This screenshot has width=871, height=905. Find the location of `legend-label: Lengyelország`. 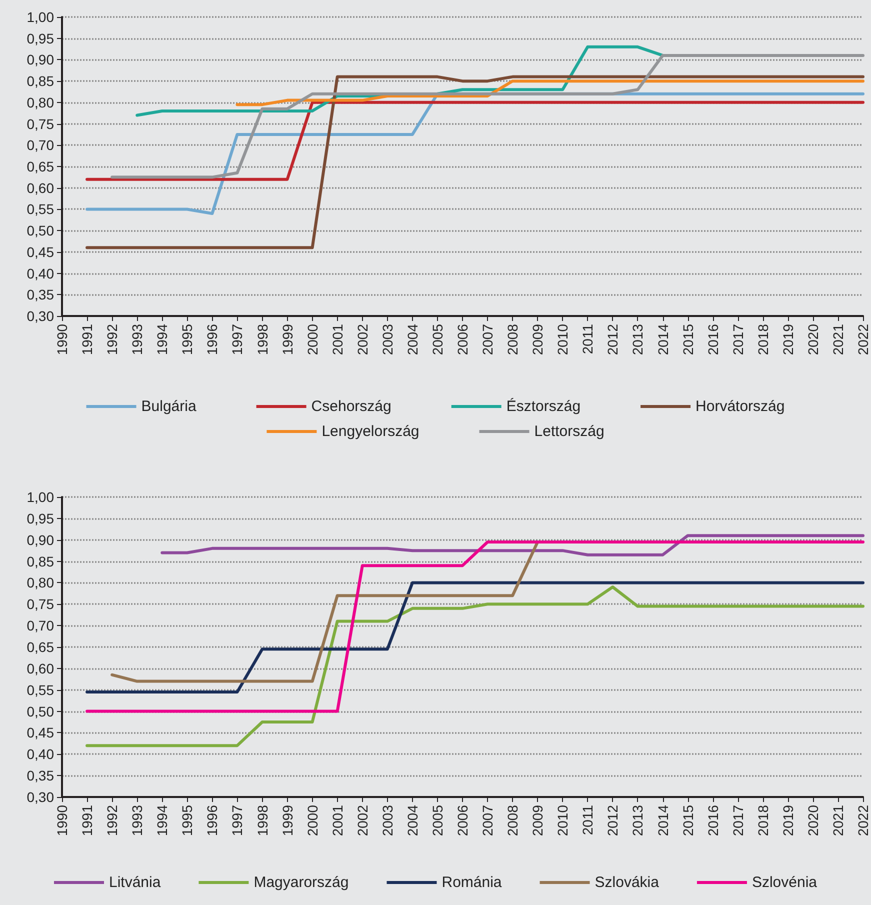

legend-label: Lengyelország is located at coordinates (371, 431).